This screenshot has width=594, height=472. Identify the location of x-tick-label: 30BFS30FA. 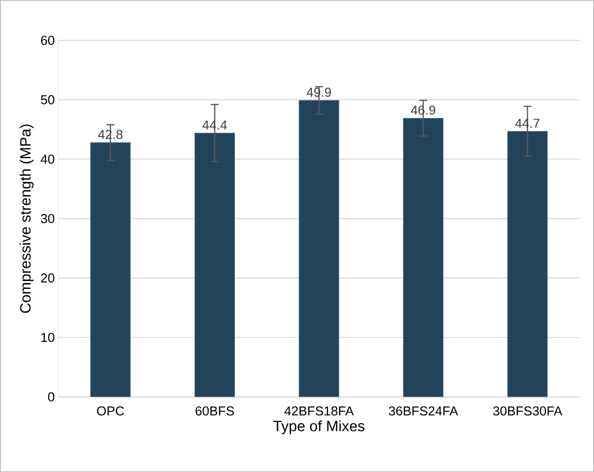
(527, 411).